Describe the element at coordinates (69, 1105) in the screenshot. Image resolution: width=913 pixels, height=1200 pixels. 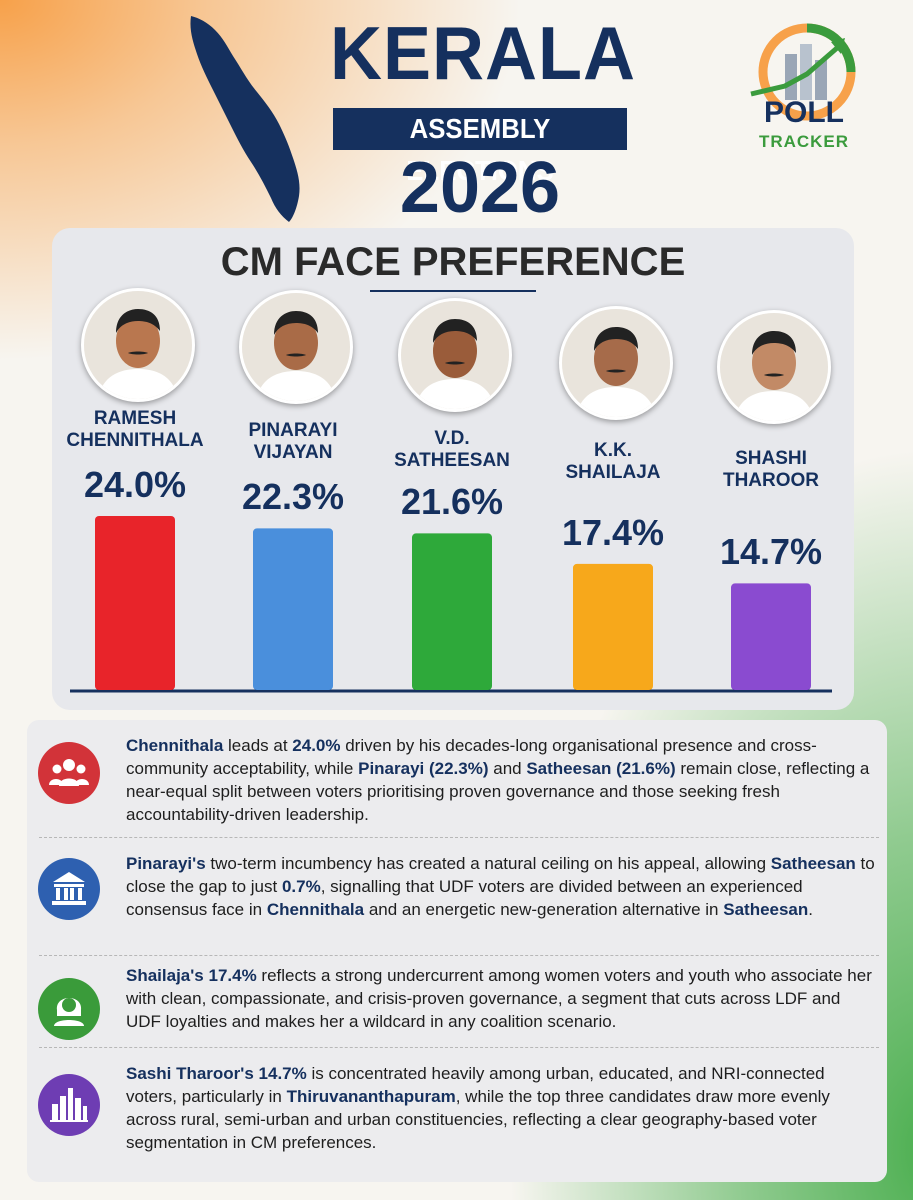
I see `city-skyline-icon` at that location.